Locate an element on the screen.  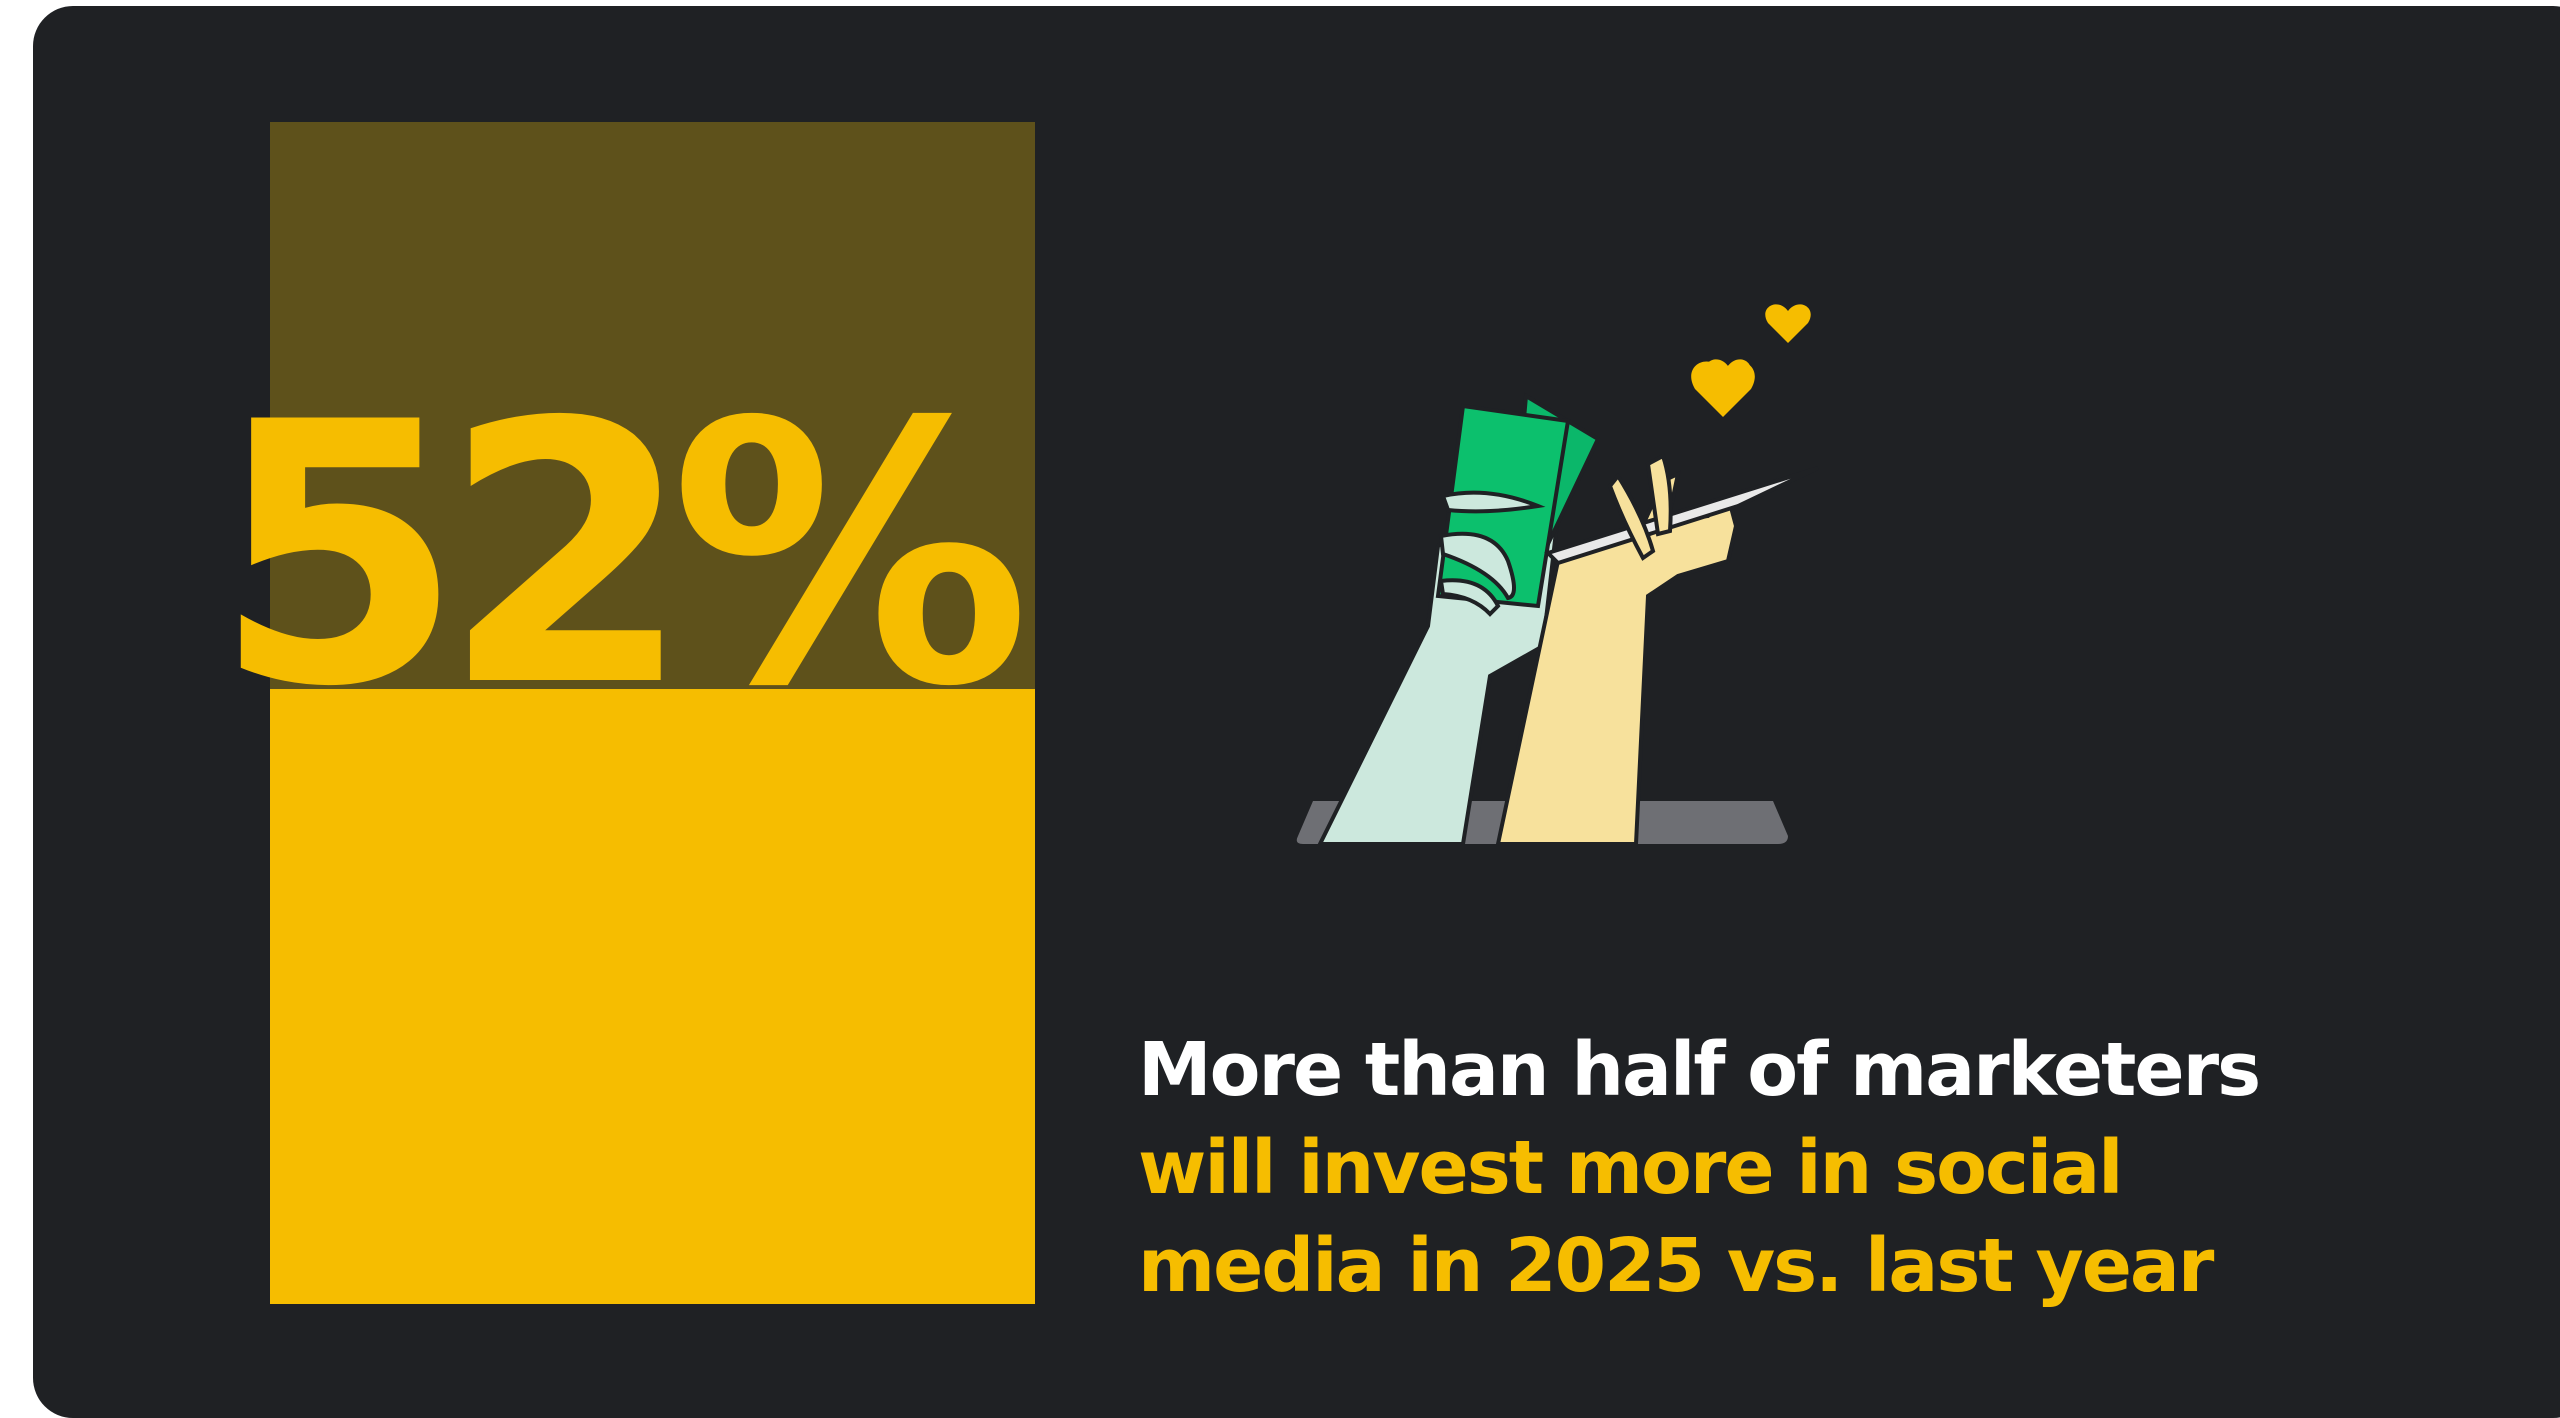
hands-cash-pen-illustration is located at coordinates (1557, 575).